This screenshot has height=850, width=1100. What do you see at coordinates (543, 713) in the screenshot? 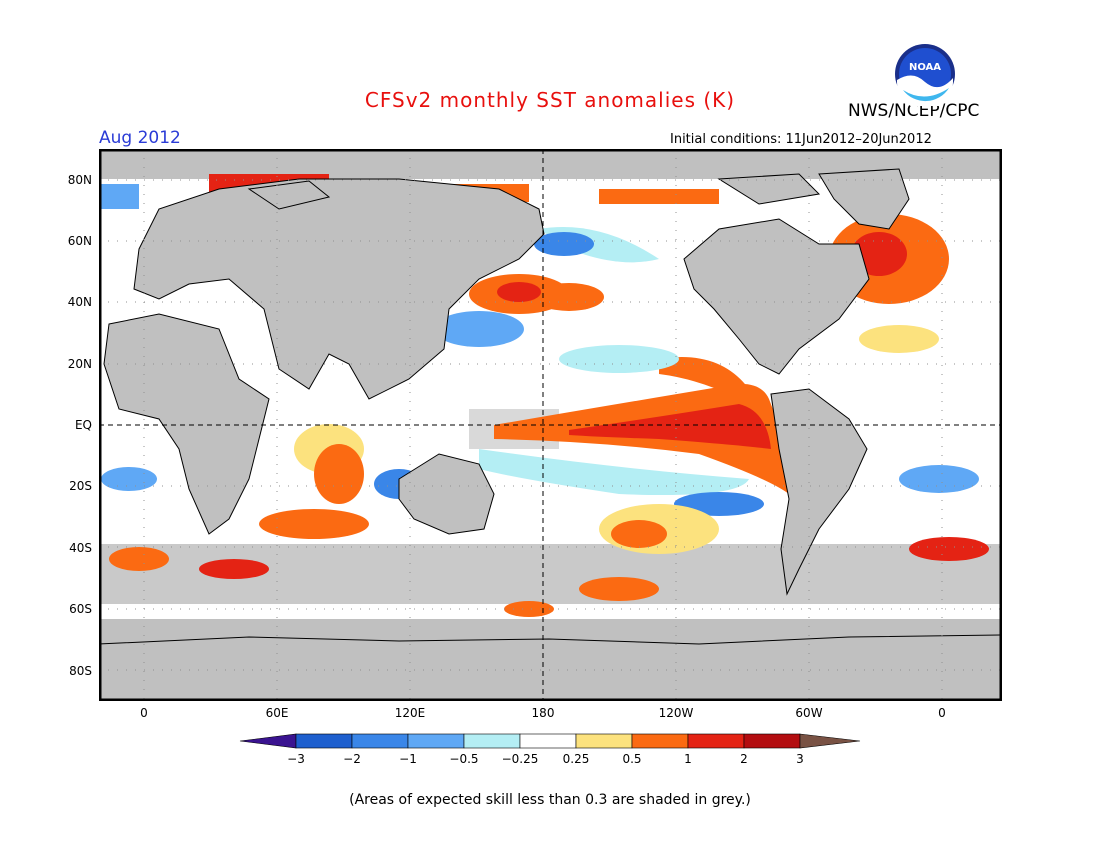
I see `lon-label-180: 180` at bounding box center [543, 713].